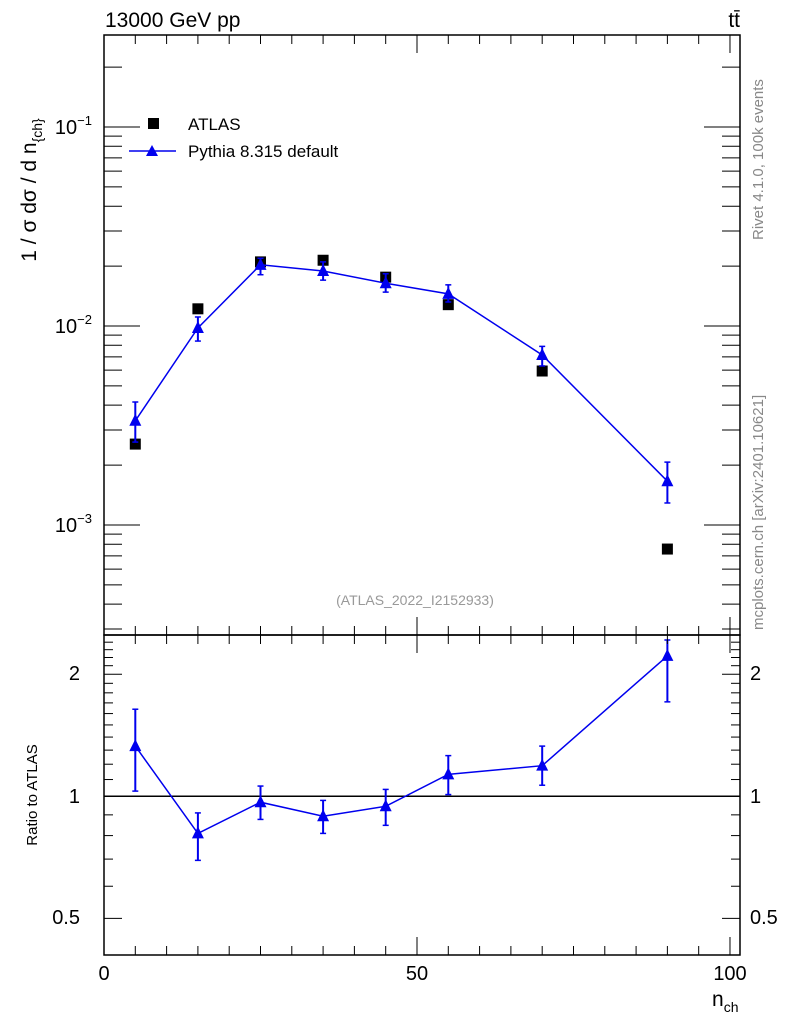 This screenshot has height=1024, width=786. What do you see at coordinates (66, 918) in the screenshot?
I see `ratio-y-tick-label: 0.5` at bounding box center [66, 918].